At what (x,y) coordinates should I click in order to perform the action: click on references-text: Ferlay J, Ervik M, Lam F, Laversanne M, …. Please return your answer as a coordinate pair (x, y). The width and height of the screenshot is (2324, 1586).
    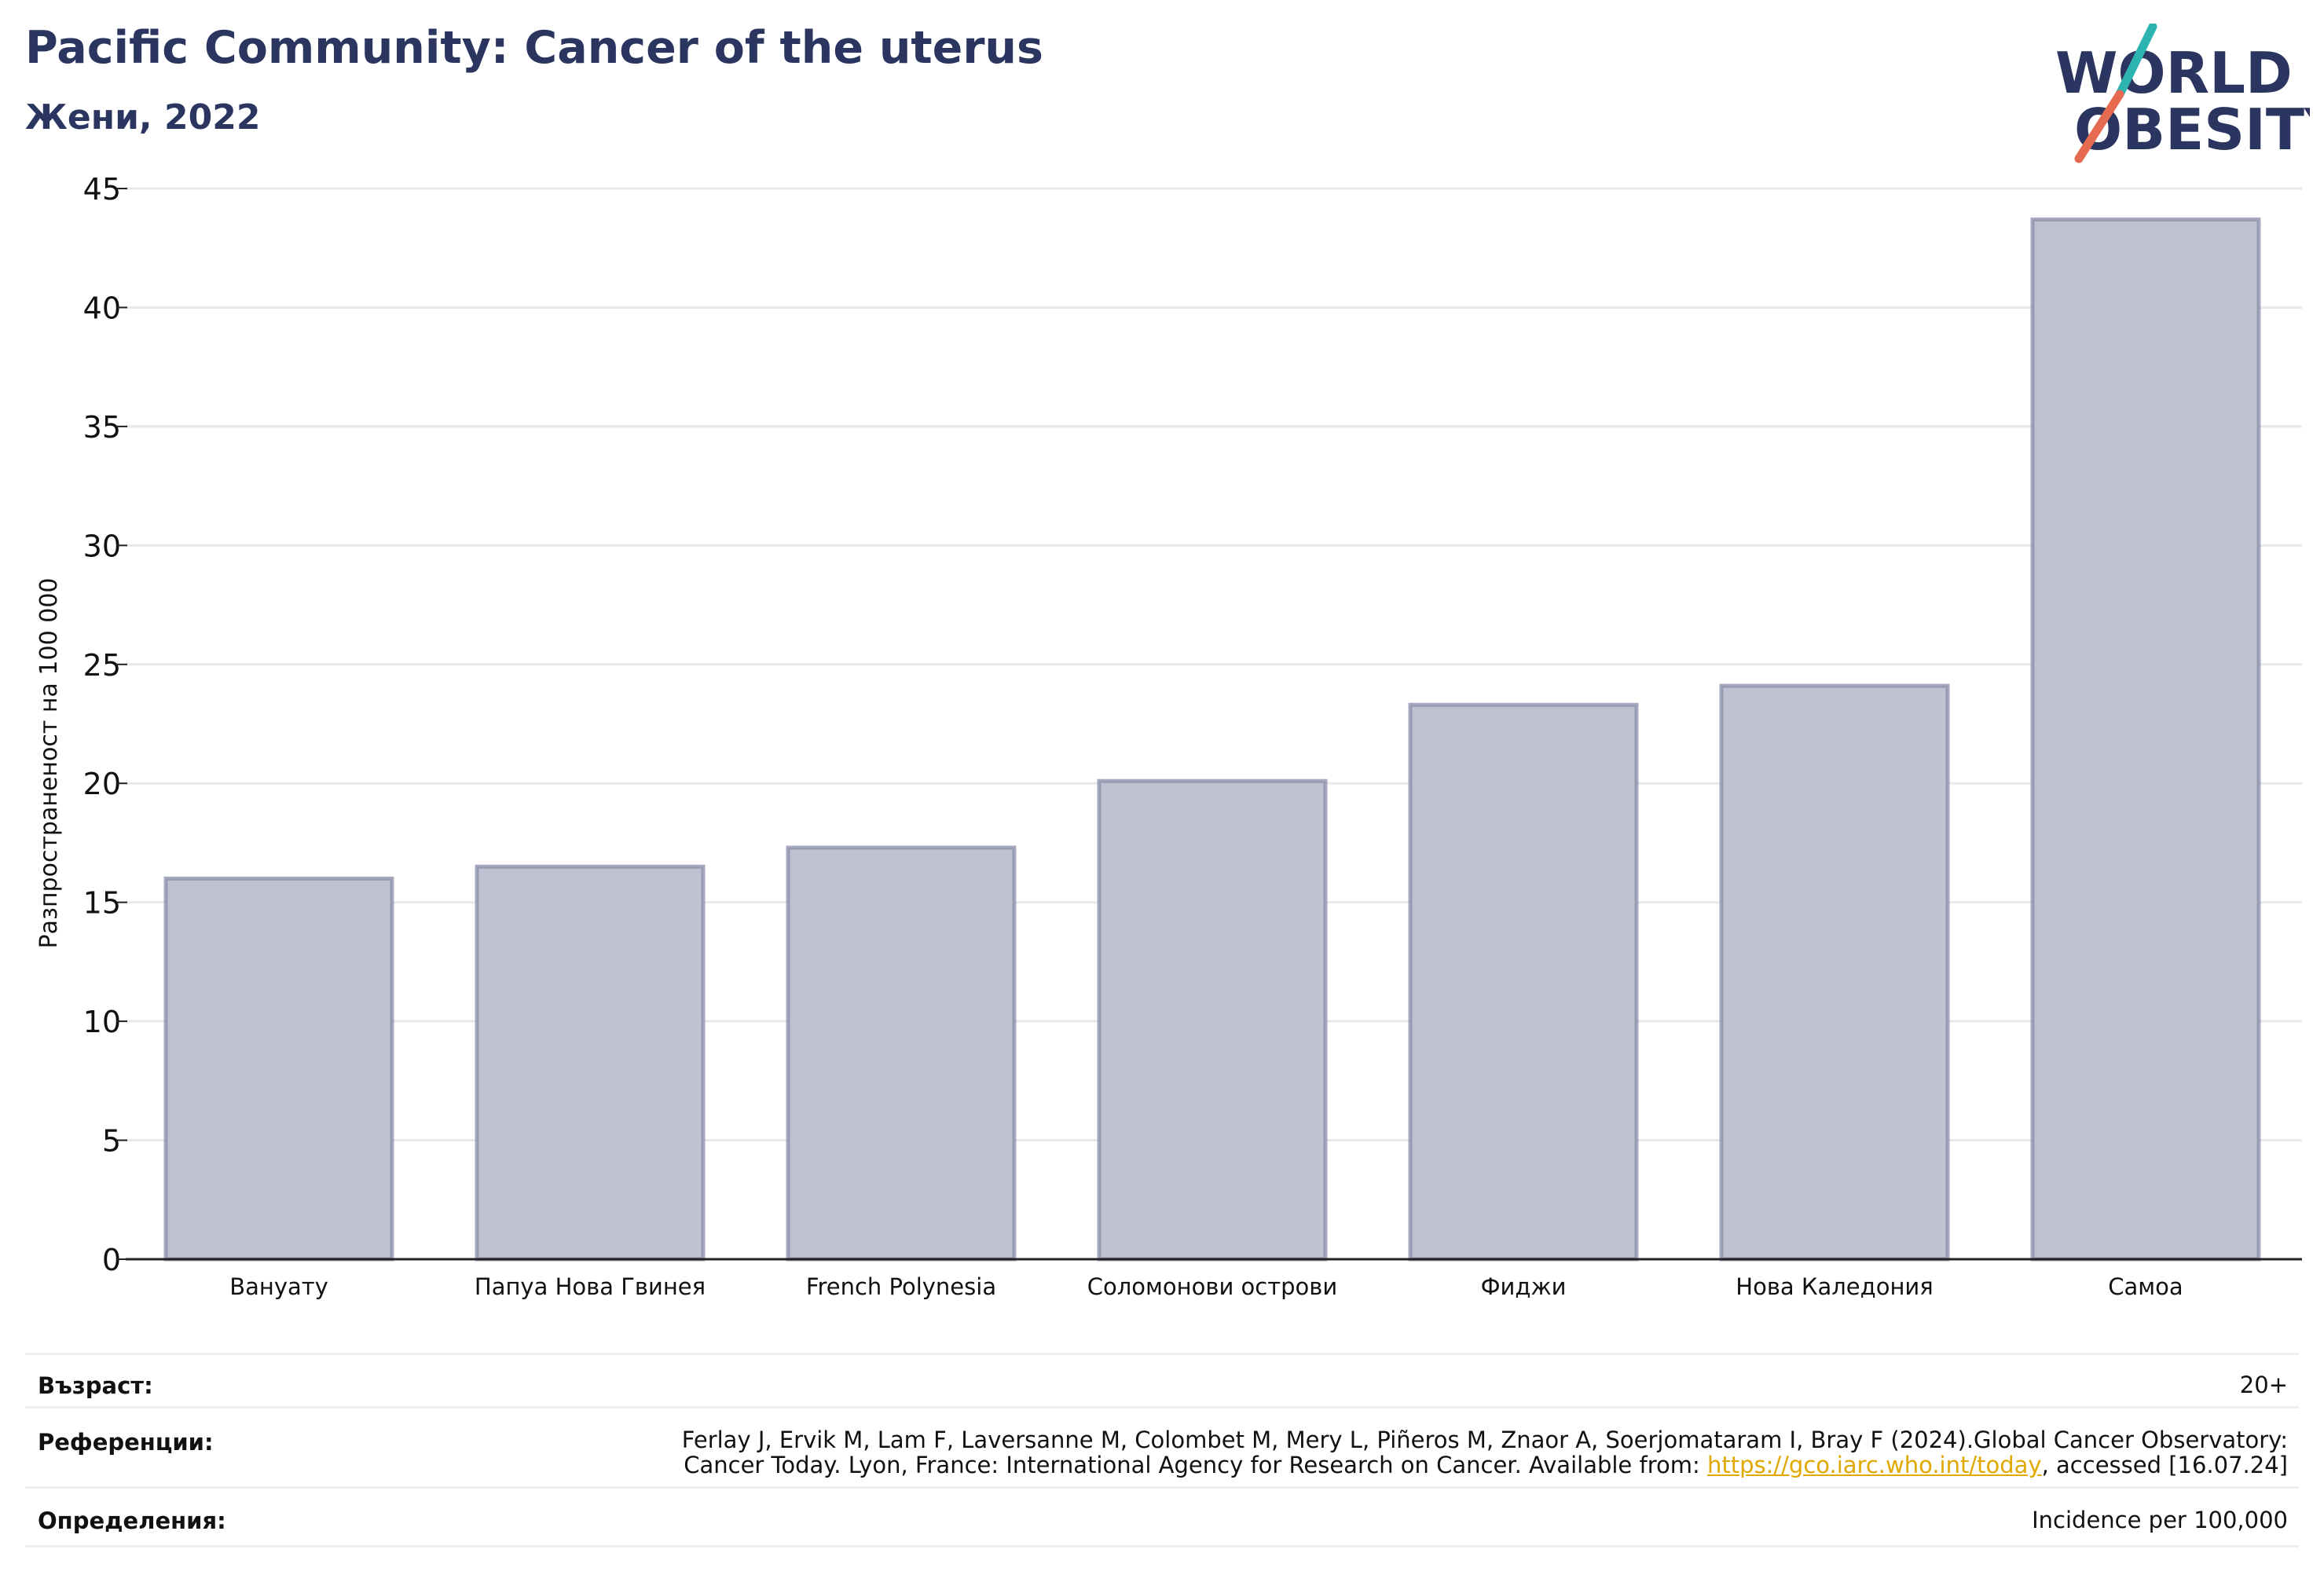
    Looking at the image, I should click on (1485, 1452).